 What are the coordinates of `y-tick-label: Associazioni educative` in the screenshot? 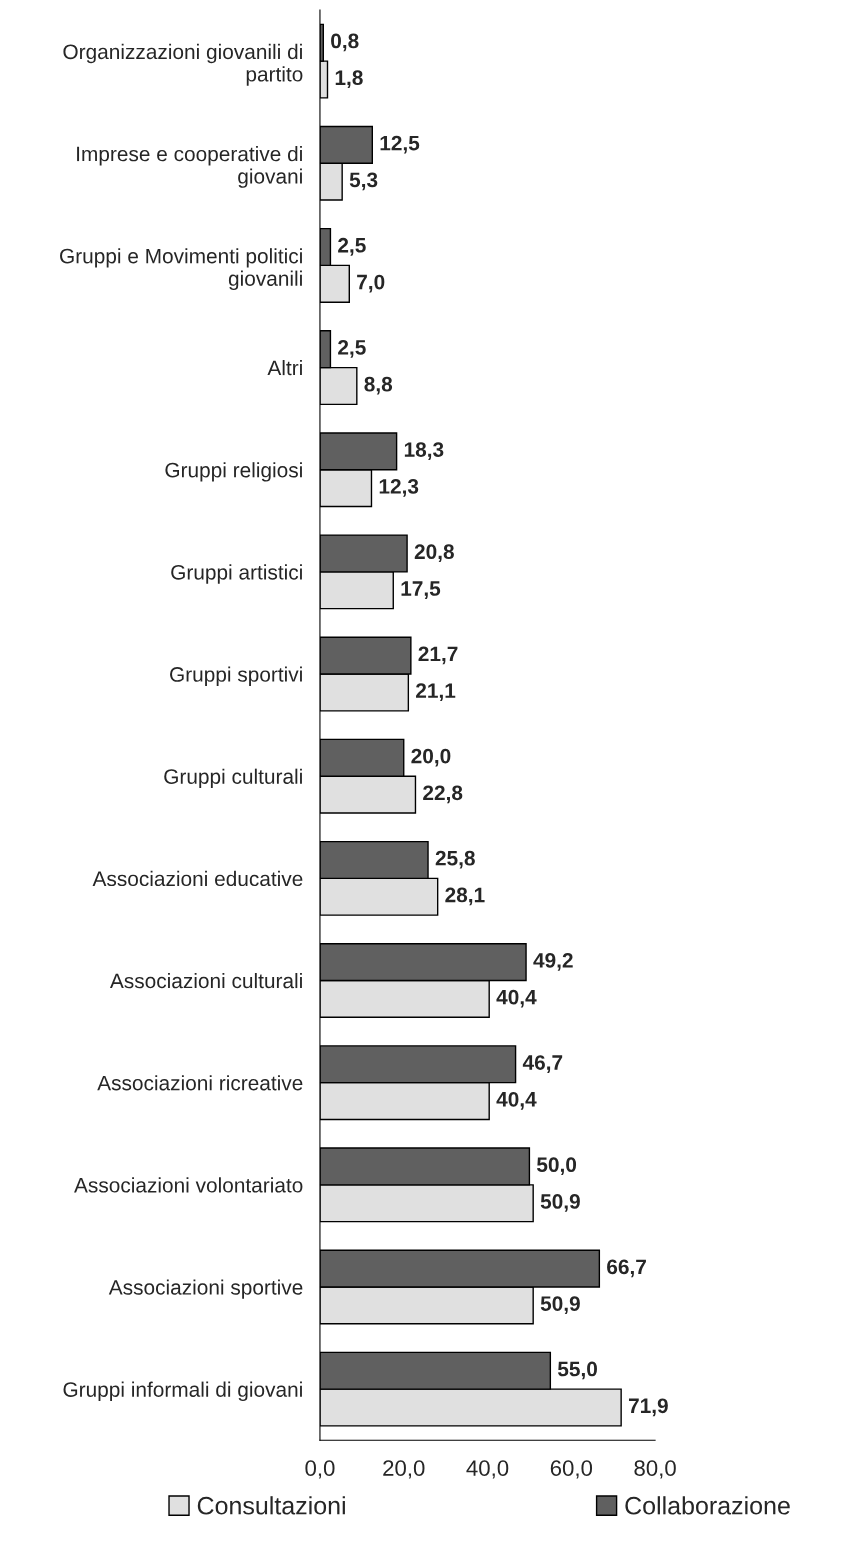 It's located at (197, 878).